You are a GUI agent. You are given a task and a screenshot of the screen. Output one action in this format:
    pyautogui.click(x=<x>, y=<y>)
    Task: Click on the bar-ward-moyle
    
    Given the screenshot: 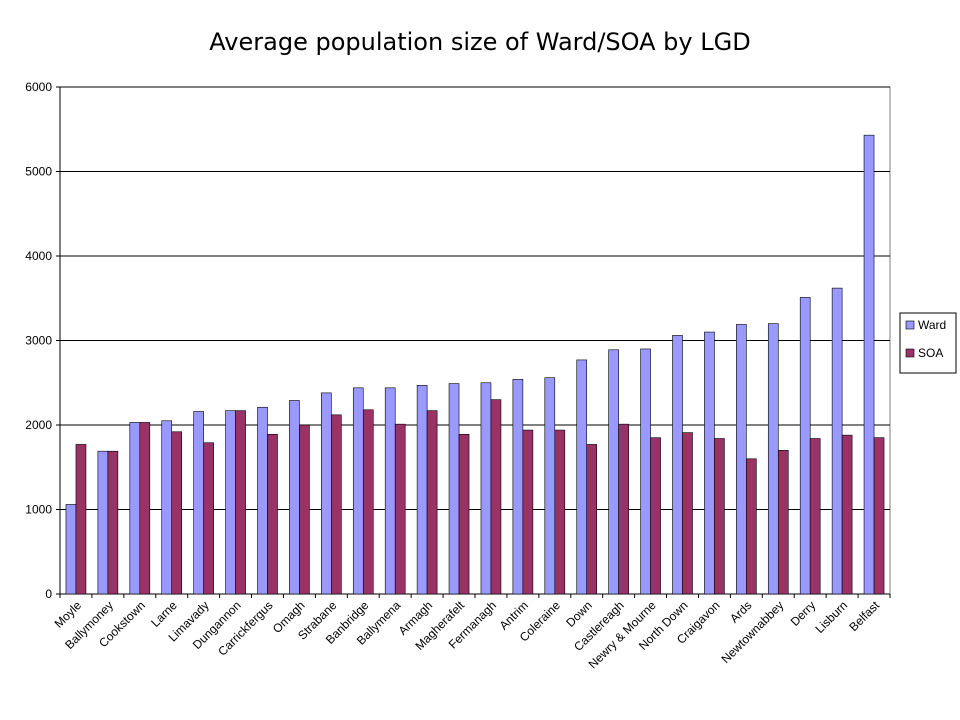 What is the action you would take?
    pyautogui.click(x=71, y=549)
    